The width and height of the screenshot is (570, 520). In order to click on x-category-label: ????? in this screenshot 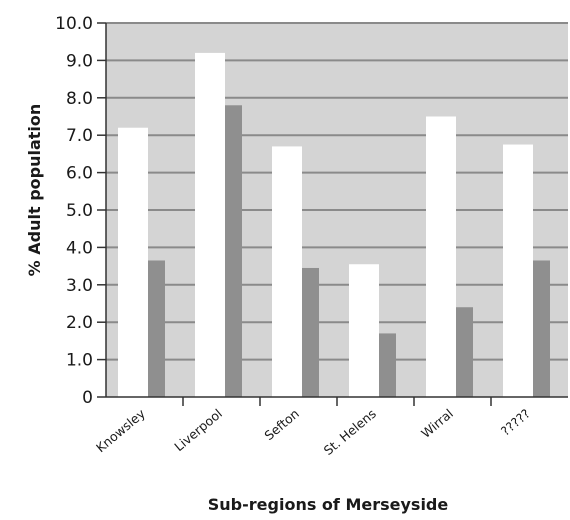, I will do `click(515, 422)`.